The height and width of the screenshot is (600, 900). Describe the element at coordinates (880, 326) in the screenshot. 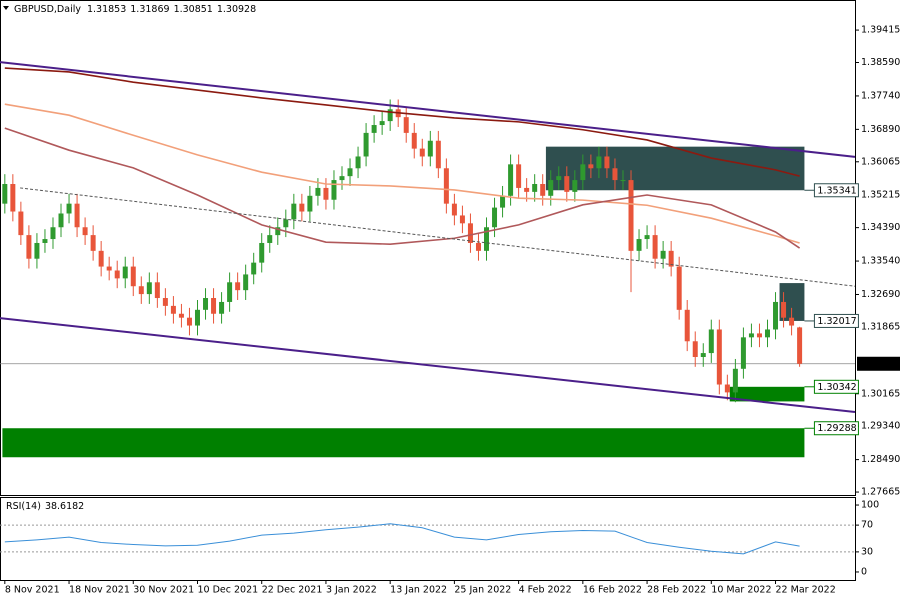

I see `y-tick-label: 1.31865` at that location.